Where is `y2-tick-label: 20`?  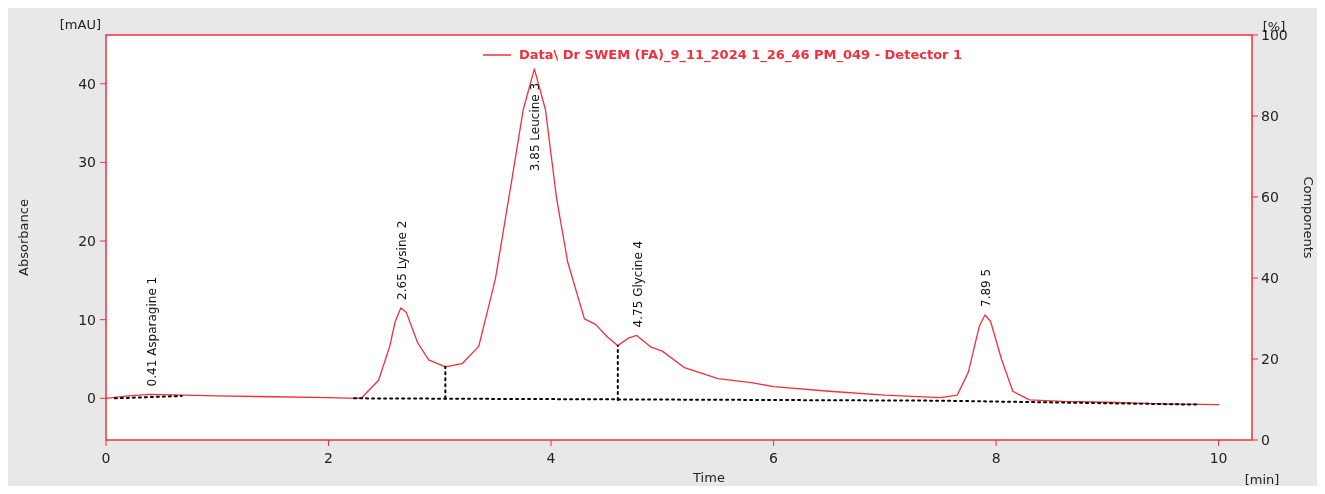 y2-tick-label: 20 is located at coordinates (1270, 358).